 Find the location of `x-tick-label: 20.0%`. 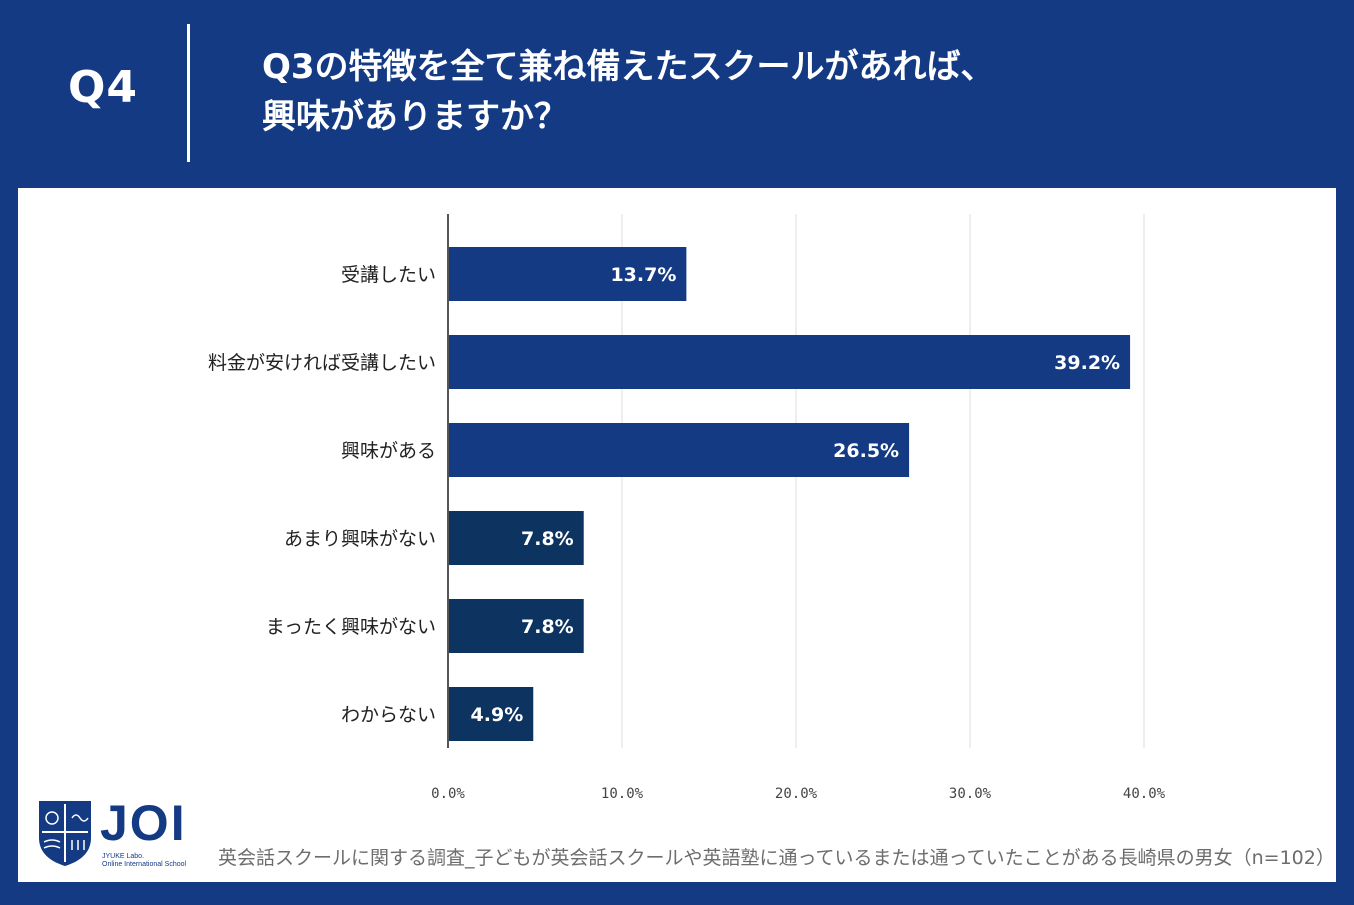

x-tick-label: 20.0% is located at coordinates (796, 794).